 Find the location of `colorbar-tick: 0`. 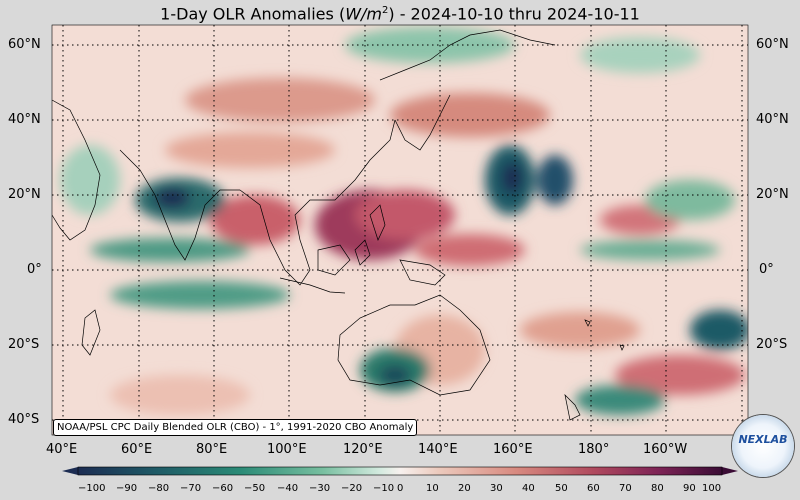

colorbar-tick: 0 is located at coordinates (400, 488).